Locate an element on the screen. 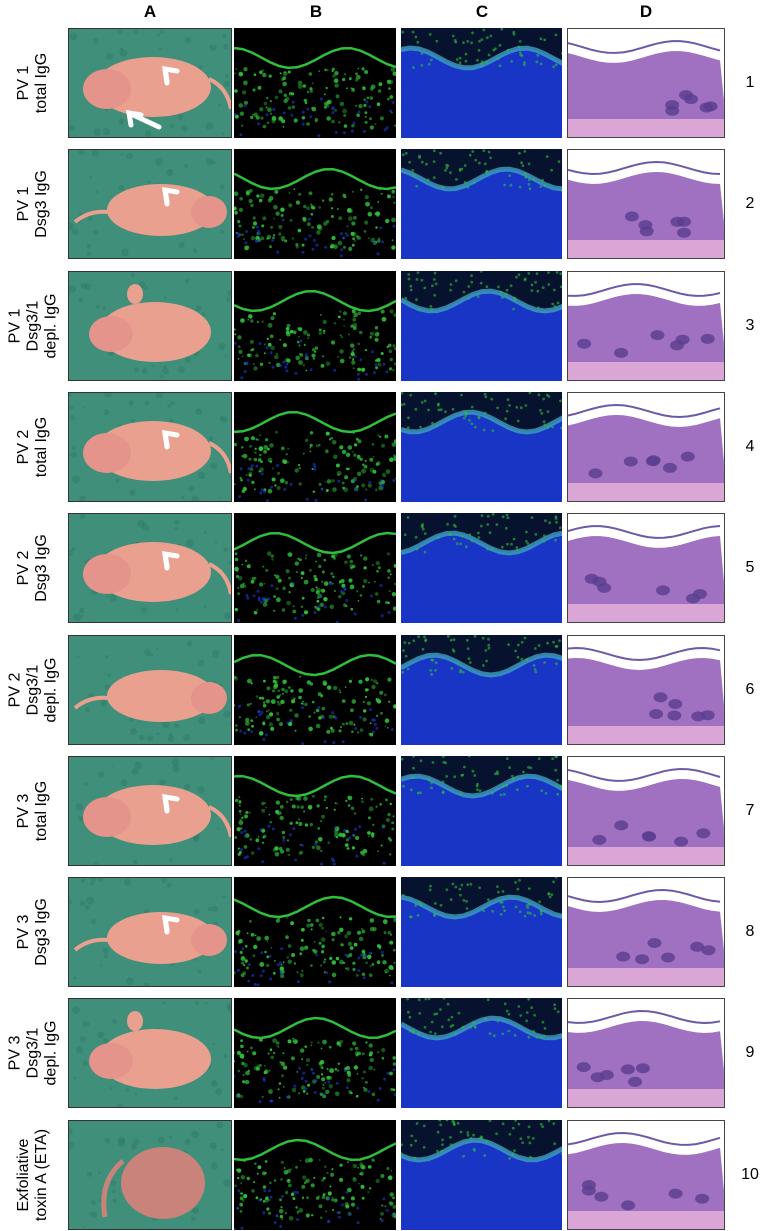  row-label: PV 3 Dsg3 IgG is located at coordinates (33, 932).